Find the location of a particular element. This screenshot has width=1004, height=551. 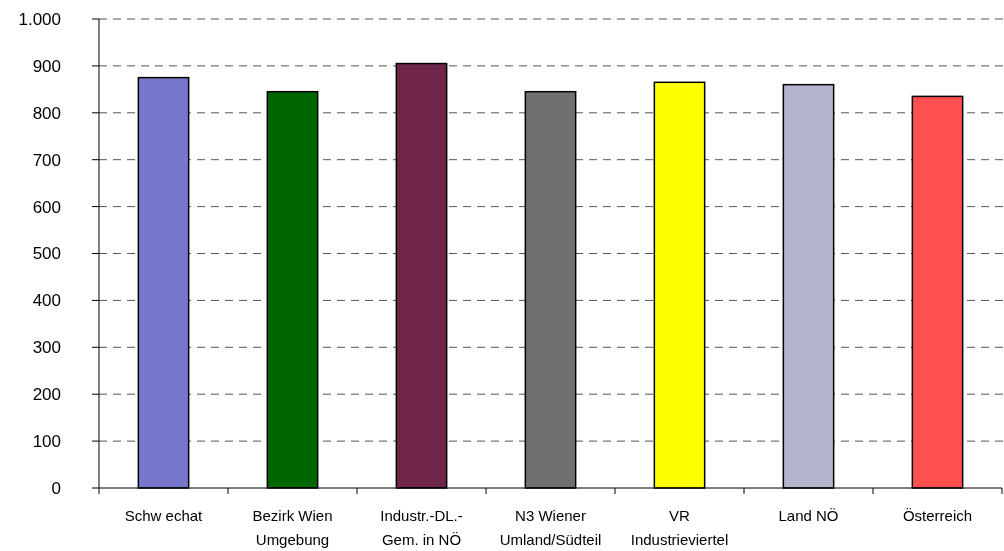

y-tick-label: 300 is located at coordinates (46, 348).